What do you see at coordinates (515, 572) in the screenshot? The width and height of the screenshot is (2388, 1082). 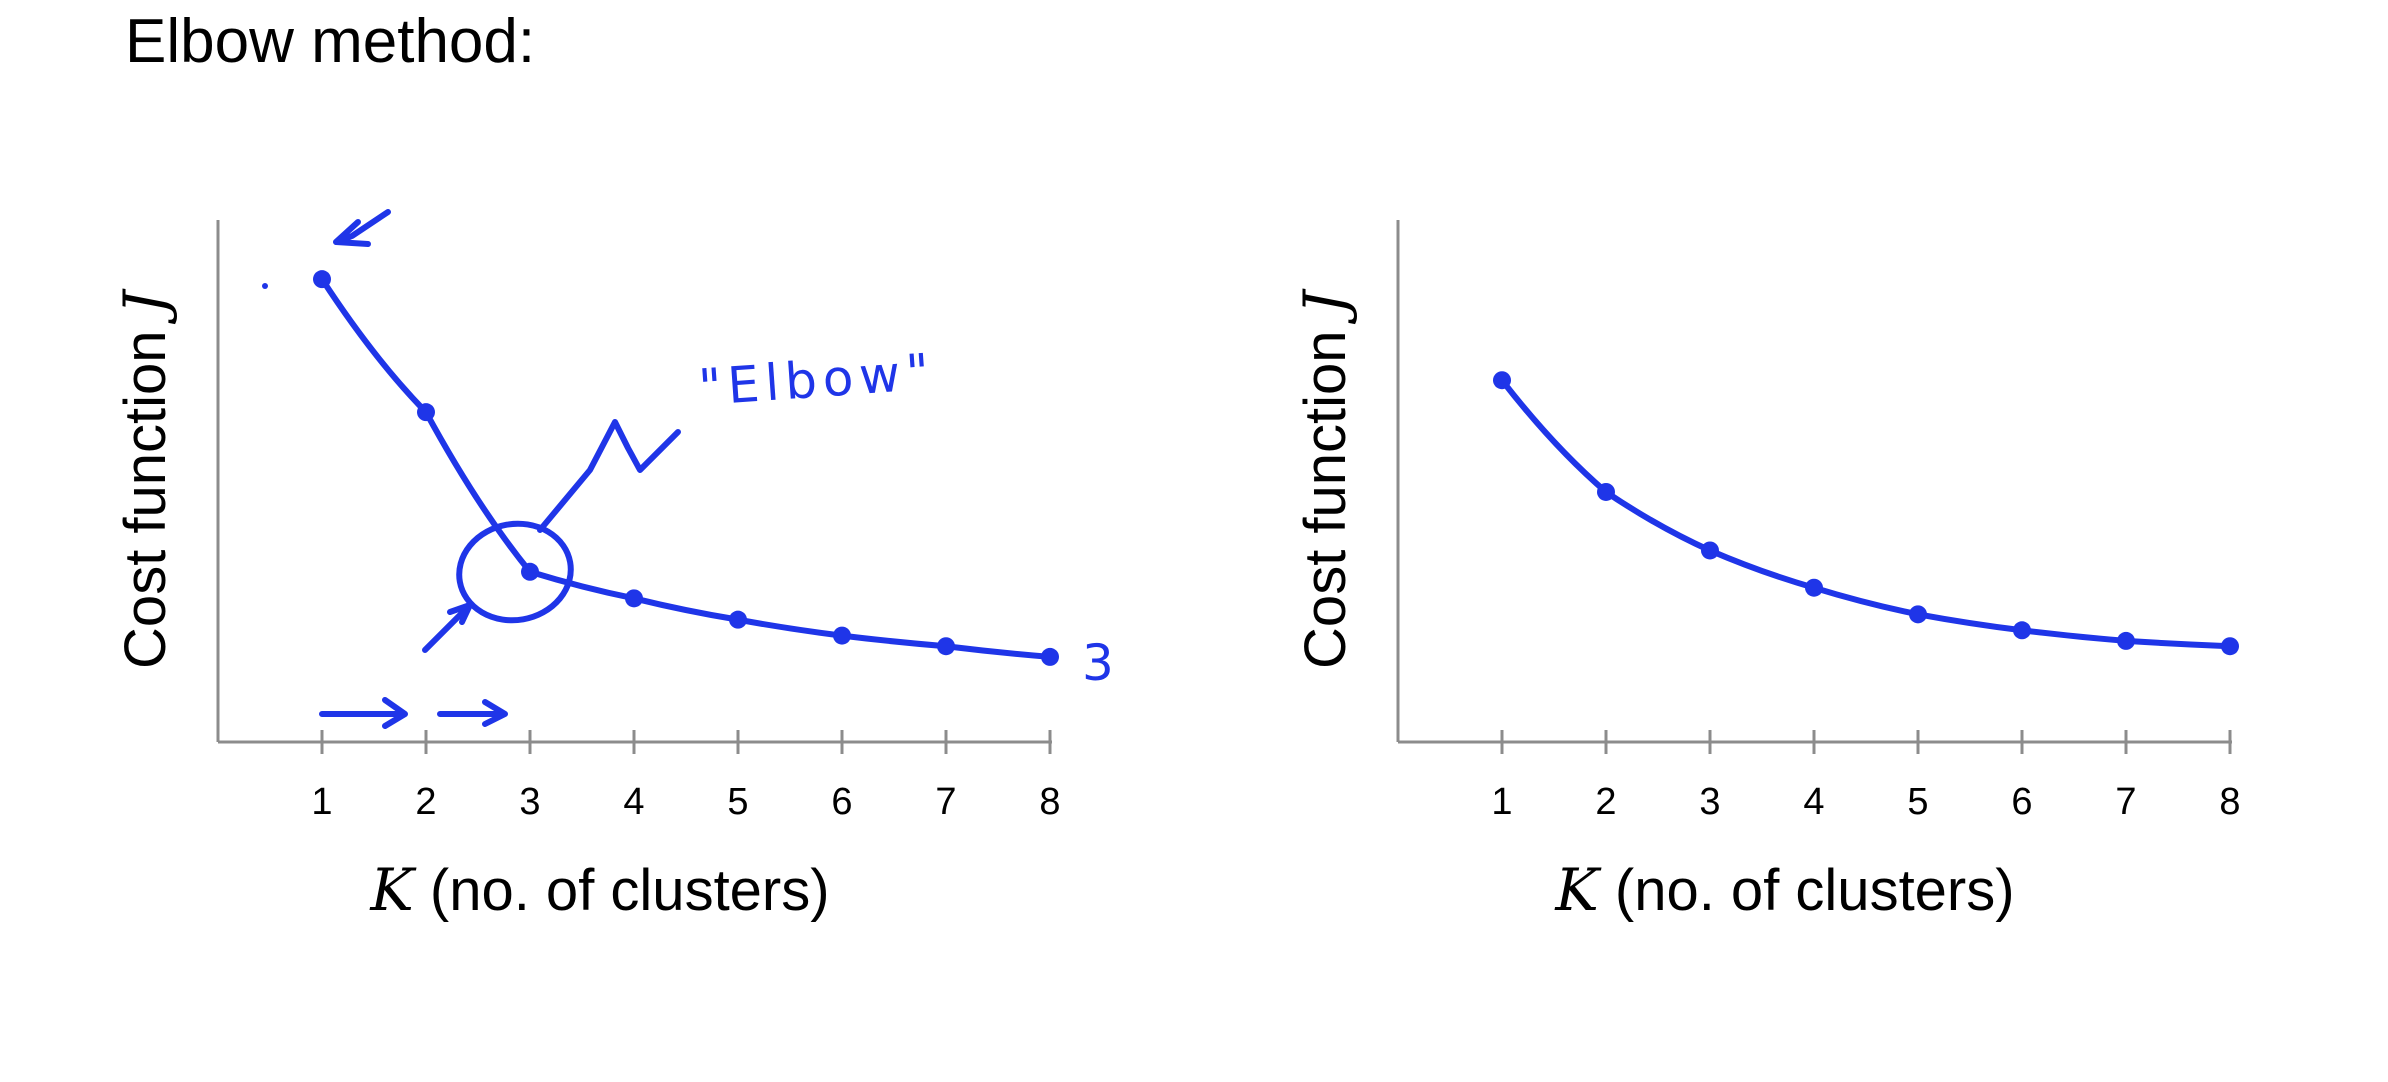 I see `elbow-circle` at bounding box center [515, 572].